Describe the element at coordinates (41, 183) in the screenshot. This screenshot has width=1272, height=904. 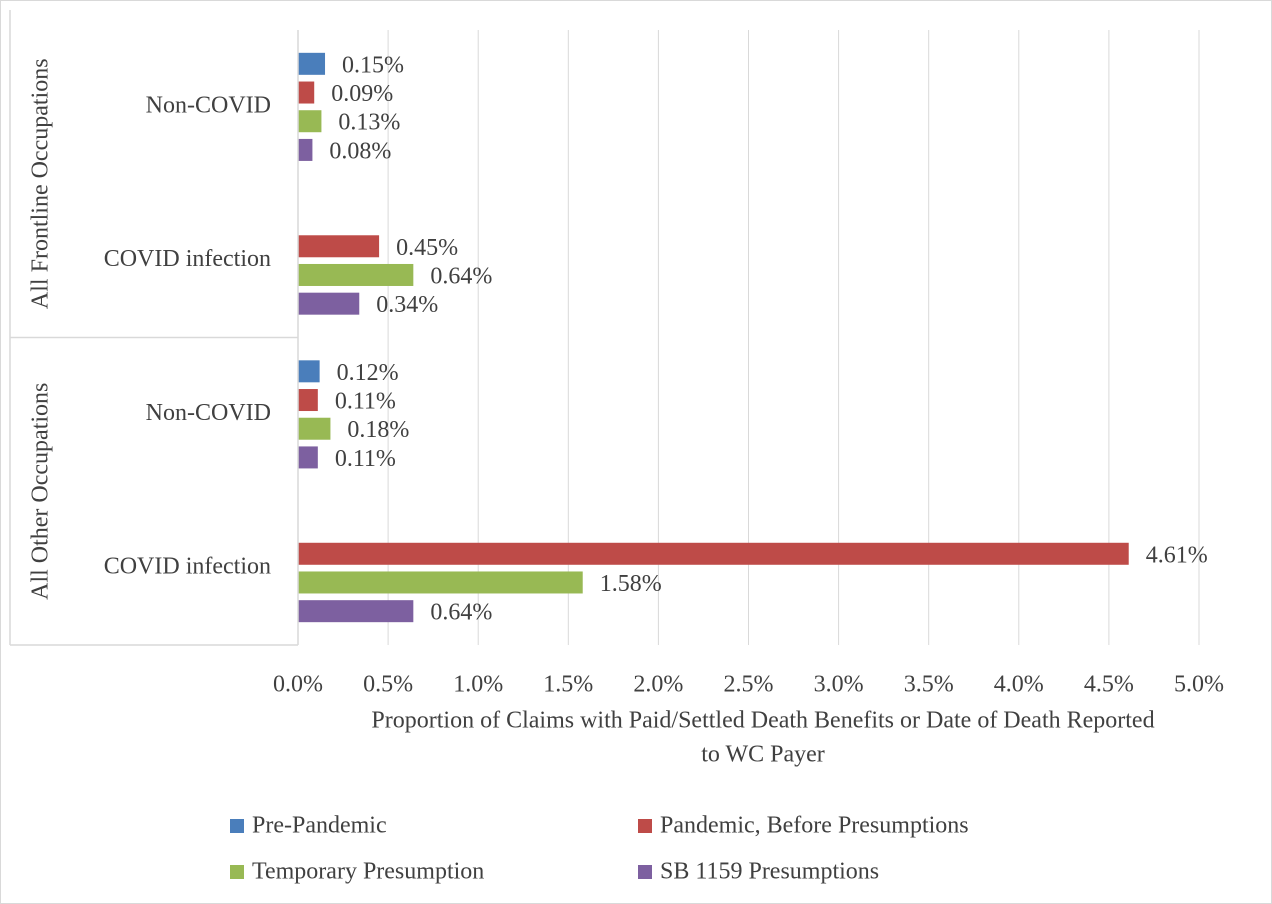
I see `group-label: All Frontline Occupations` at that location.